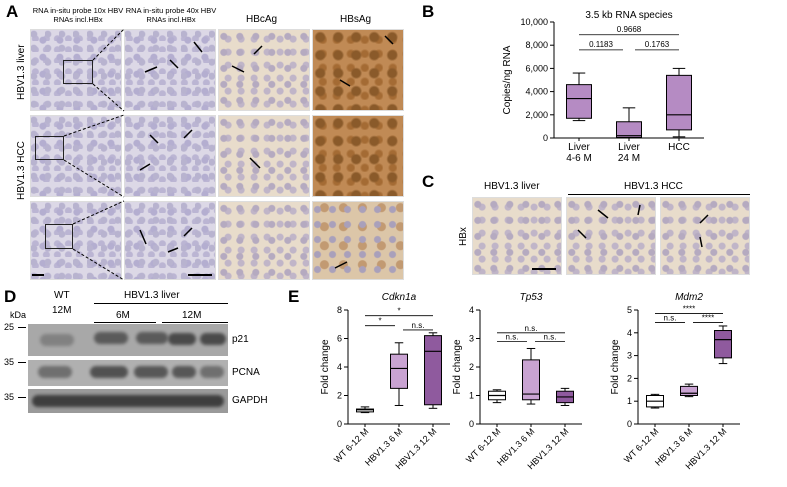 The image size is (787, 487). Describe the element at coordinates (195, 322) in the screenshot. I see `timepoint-12m-rule` at that location.